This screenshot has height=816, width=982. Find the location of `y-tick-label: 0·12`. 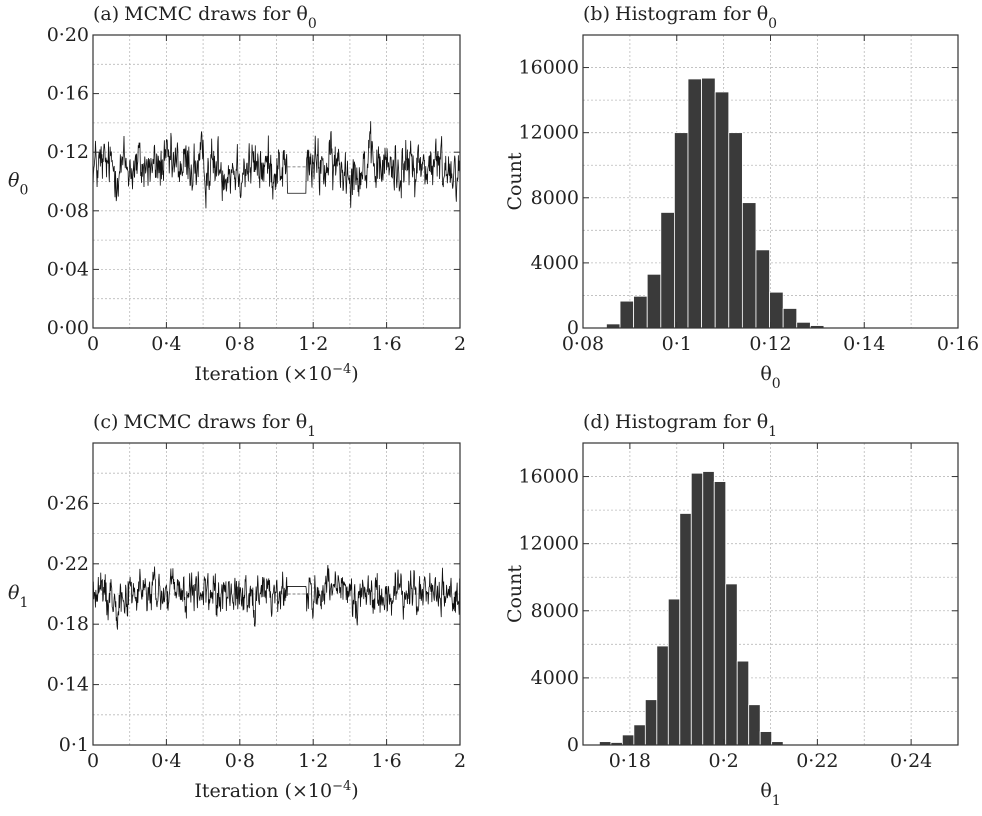

y-tick-label: 0·12 is located at coordinates (68, 152).